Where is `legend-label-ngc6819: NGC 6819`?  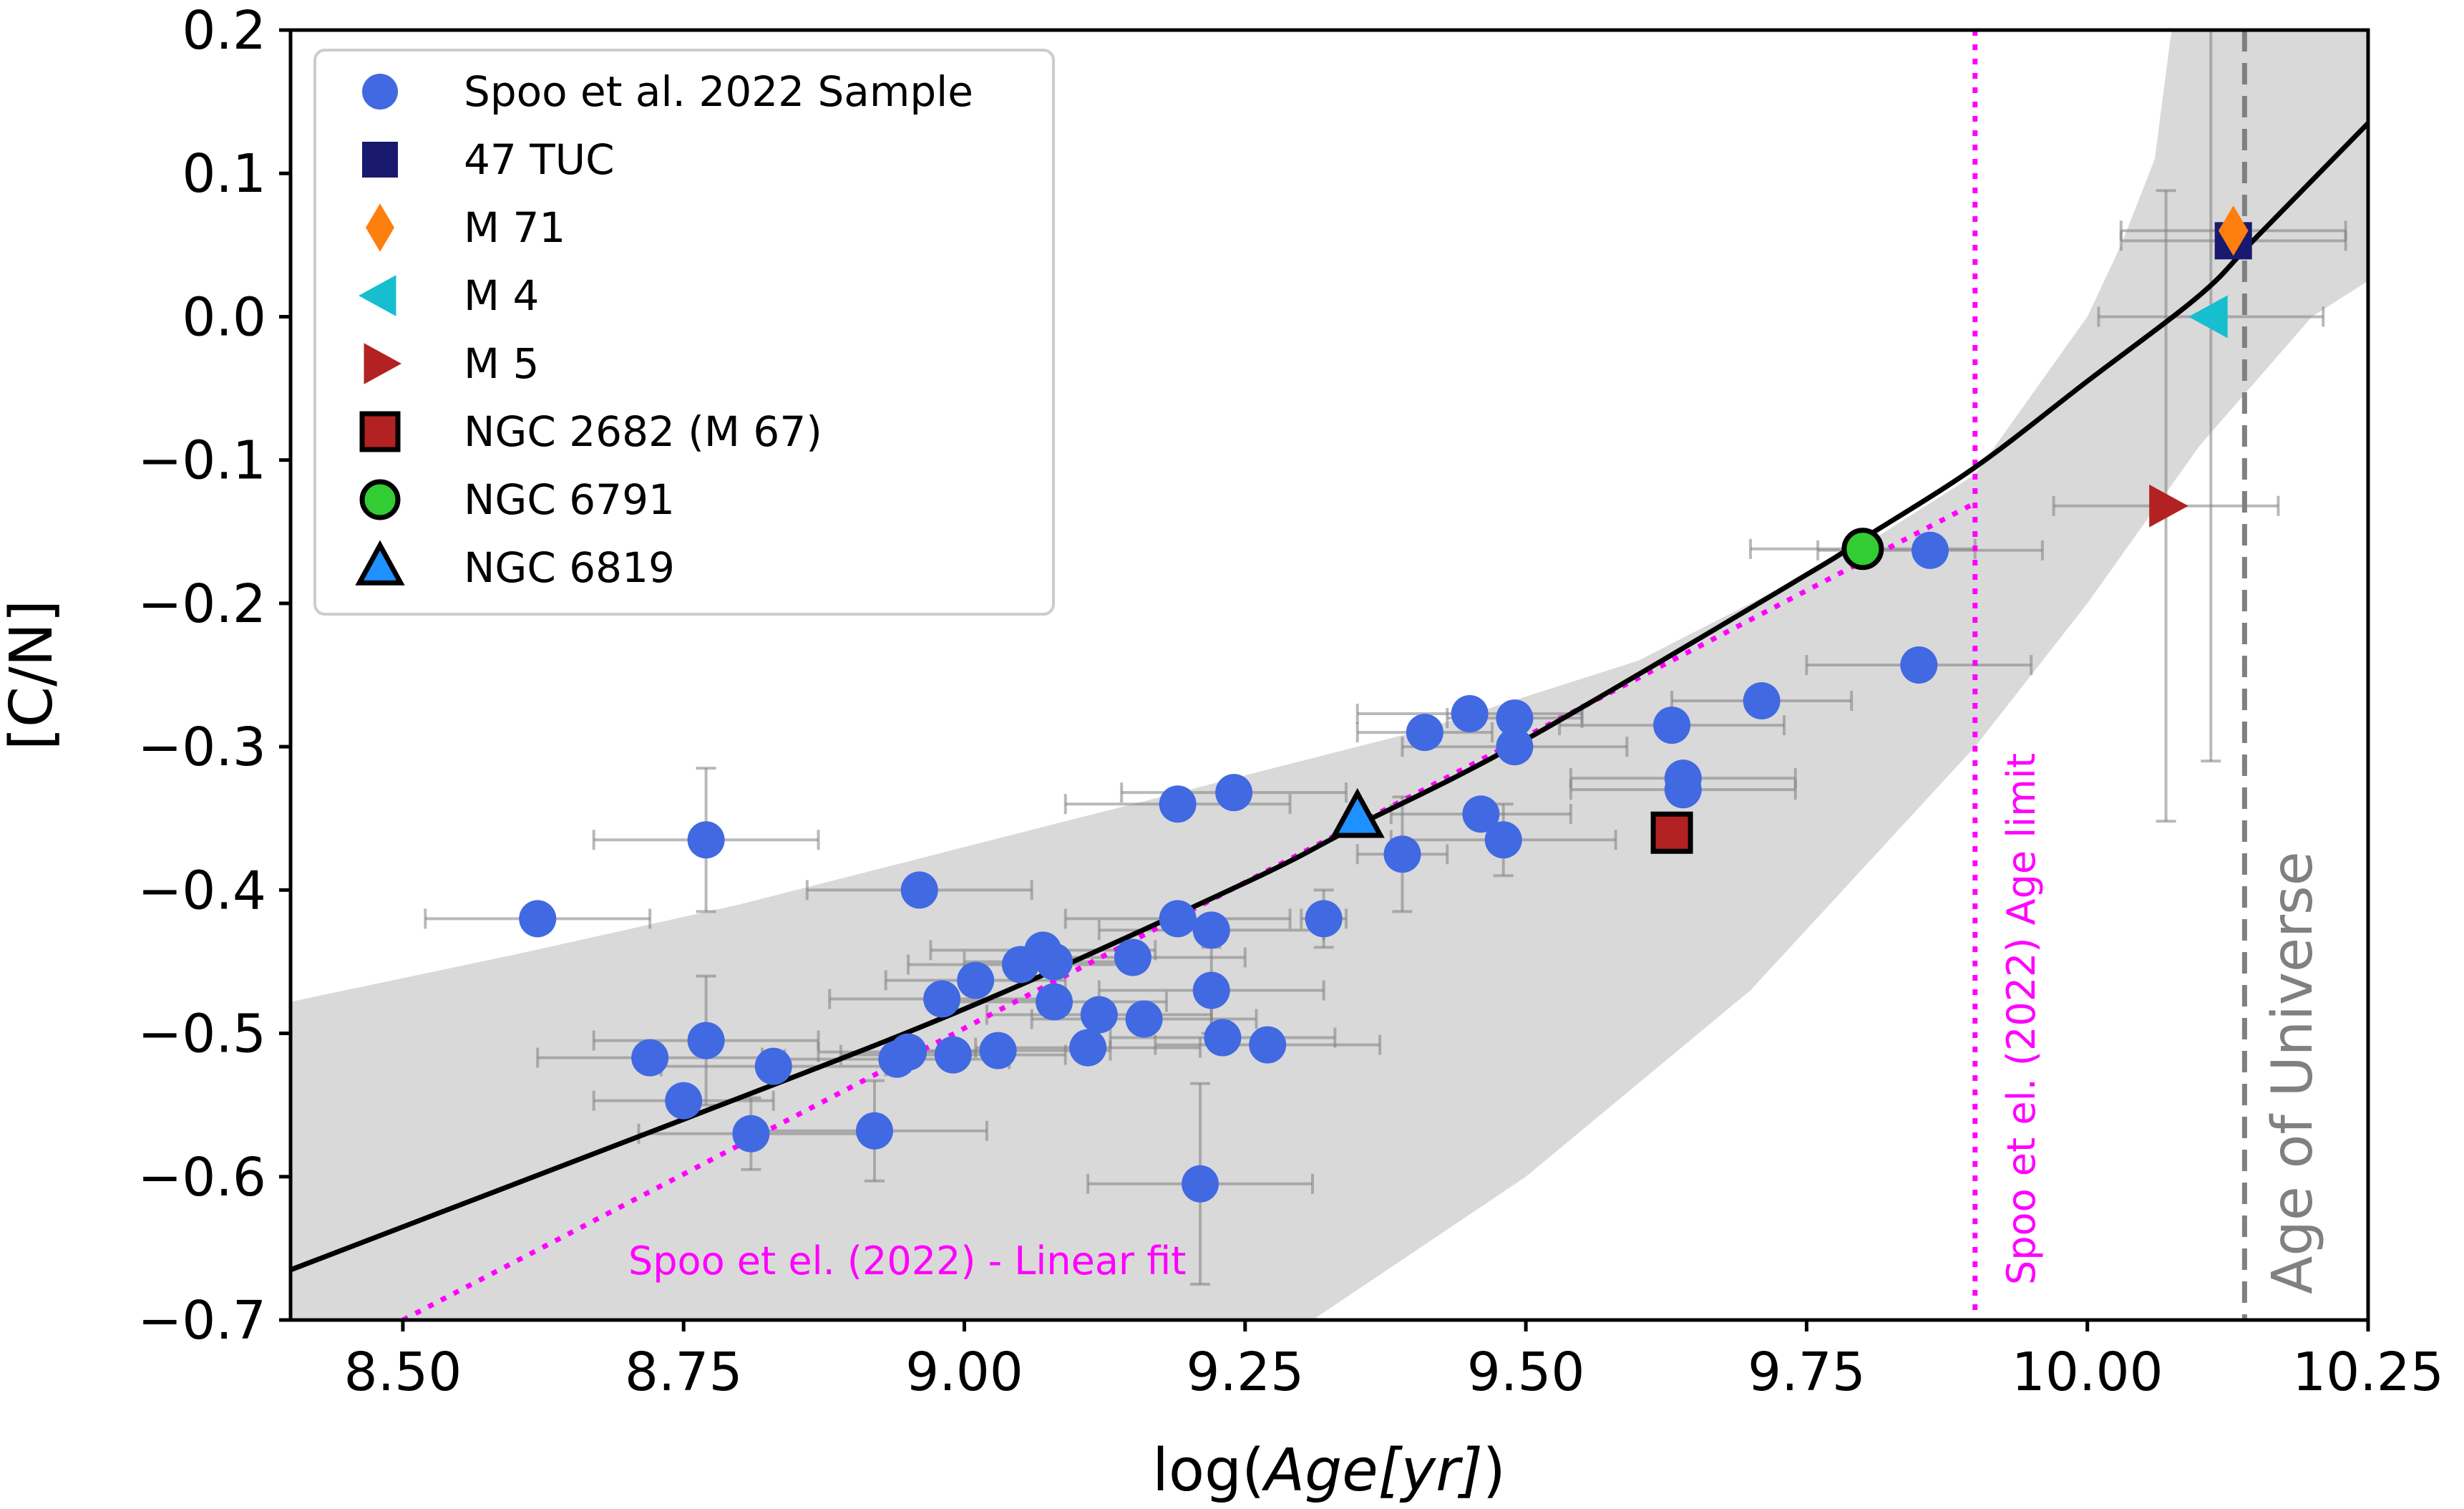
legend-label-ngc6819: NGC 6819 is located at coordinates (569, 567).